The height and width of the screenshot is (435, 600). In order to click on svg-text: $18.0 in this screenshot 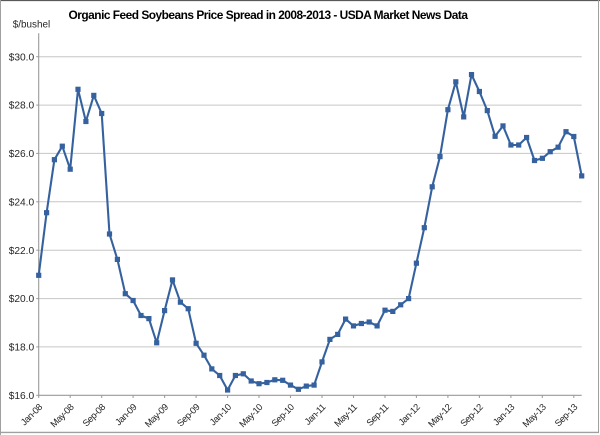, I will do `click(22, 348)`.